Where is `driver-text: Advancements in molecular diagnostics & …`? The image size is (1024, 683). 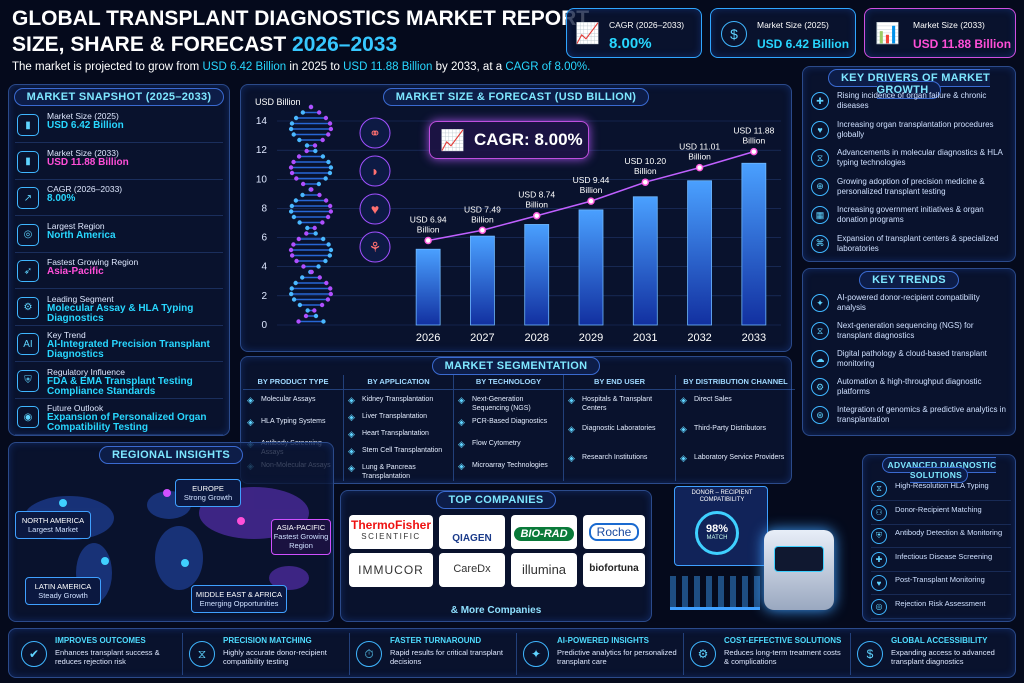 driver-text: Advancements in molecular diagnostics & … is located at coordinates (920, 157).